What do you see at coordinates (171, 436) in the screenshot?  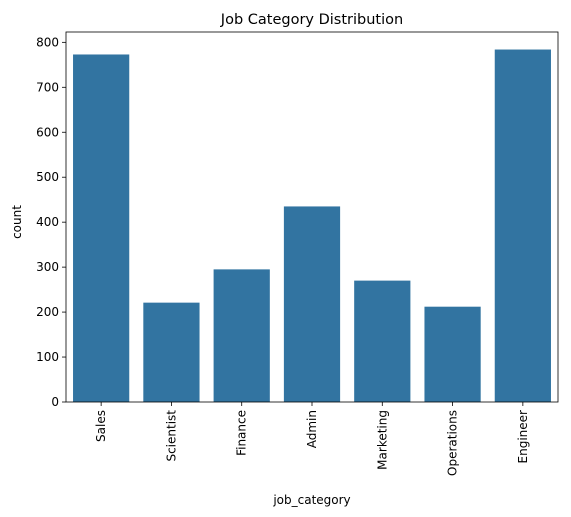 I see `x-tick-label: Scientist` at bounding box center [171, 436].